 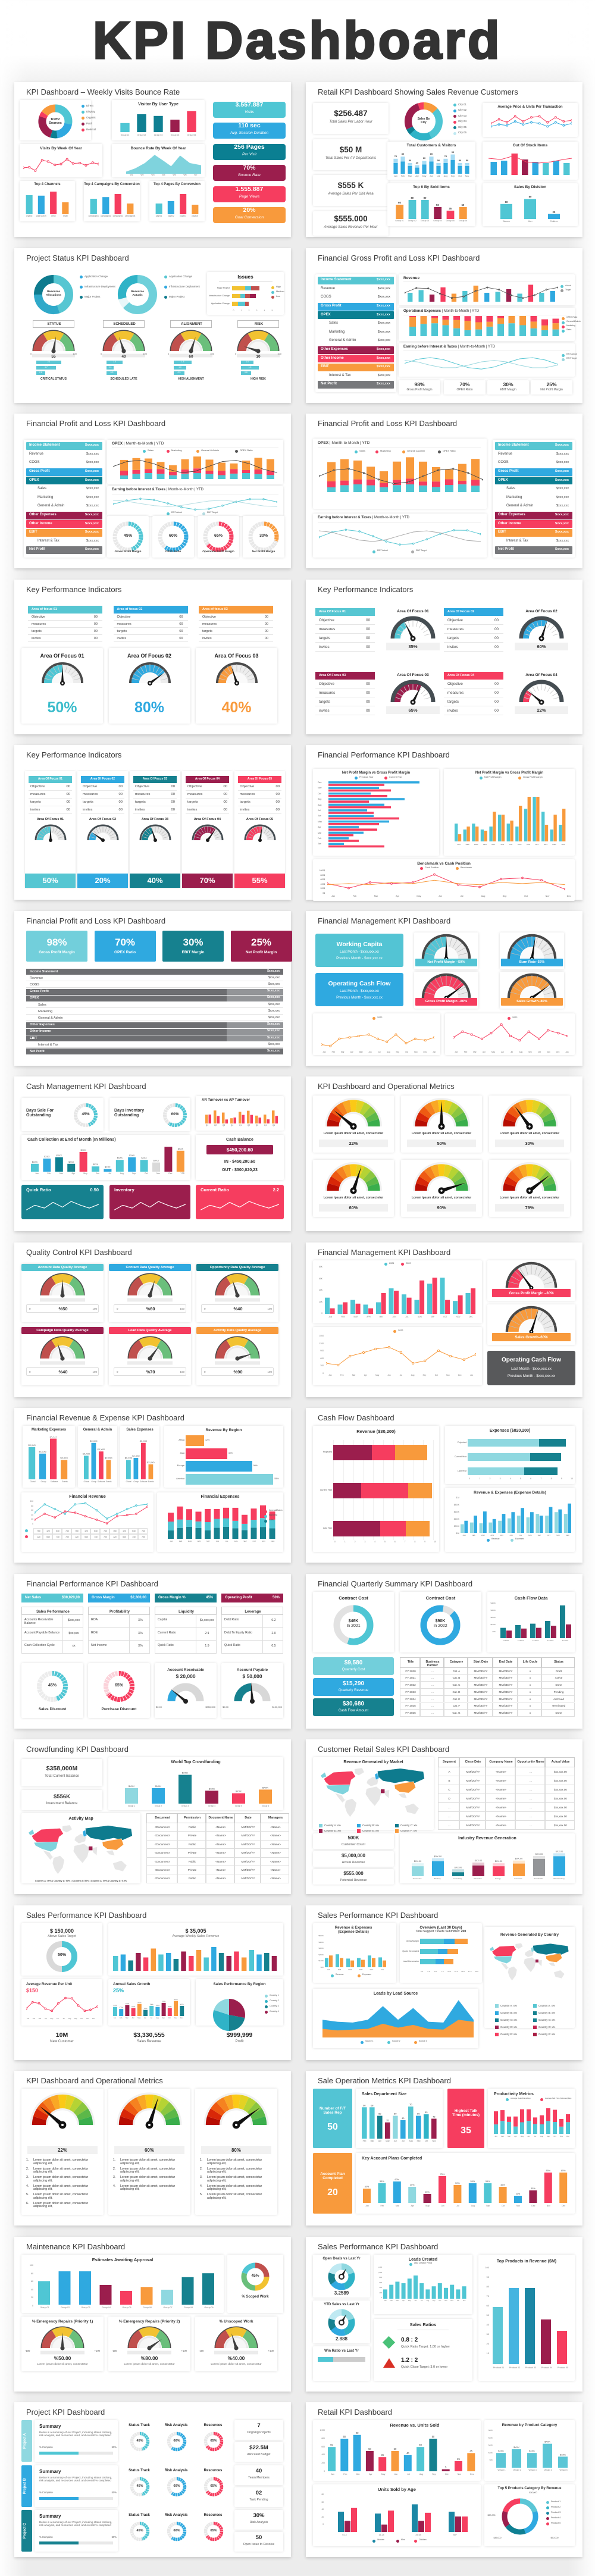 I want to click on svg-text: 25%, so click(x=427, y=2192).